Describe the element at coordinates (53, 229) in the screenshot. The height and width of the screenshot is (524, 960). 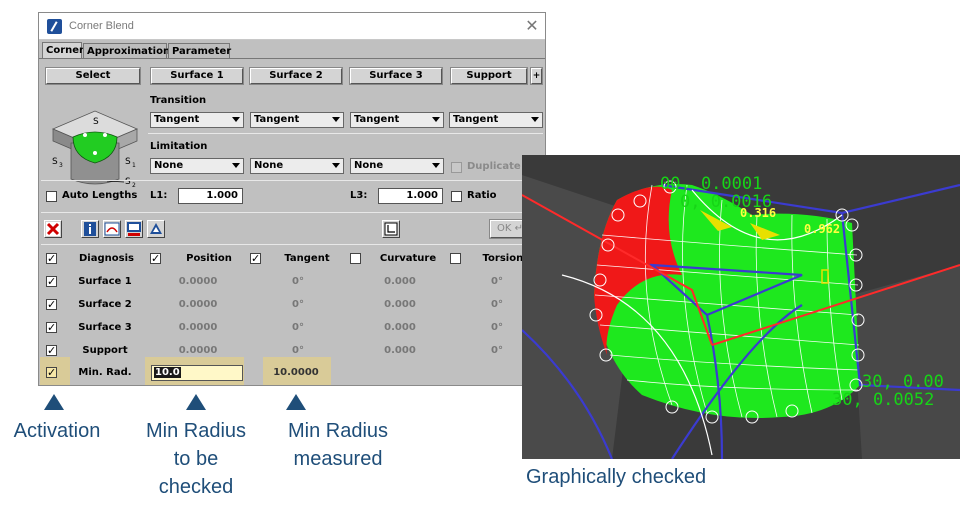
I see `cancel-icon` at that location.